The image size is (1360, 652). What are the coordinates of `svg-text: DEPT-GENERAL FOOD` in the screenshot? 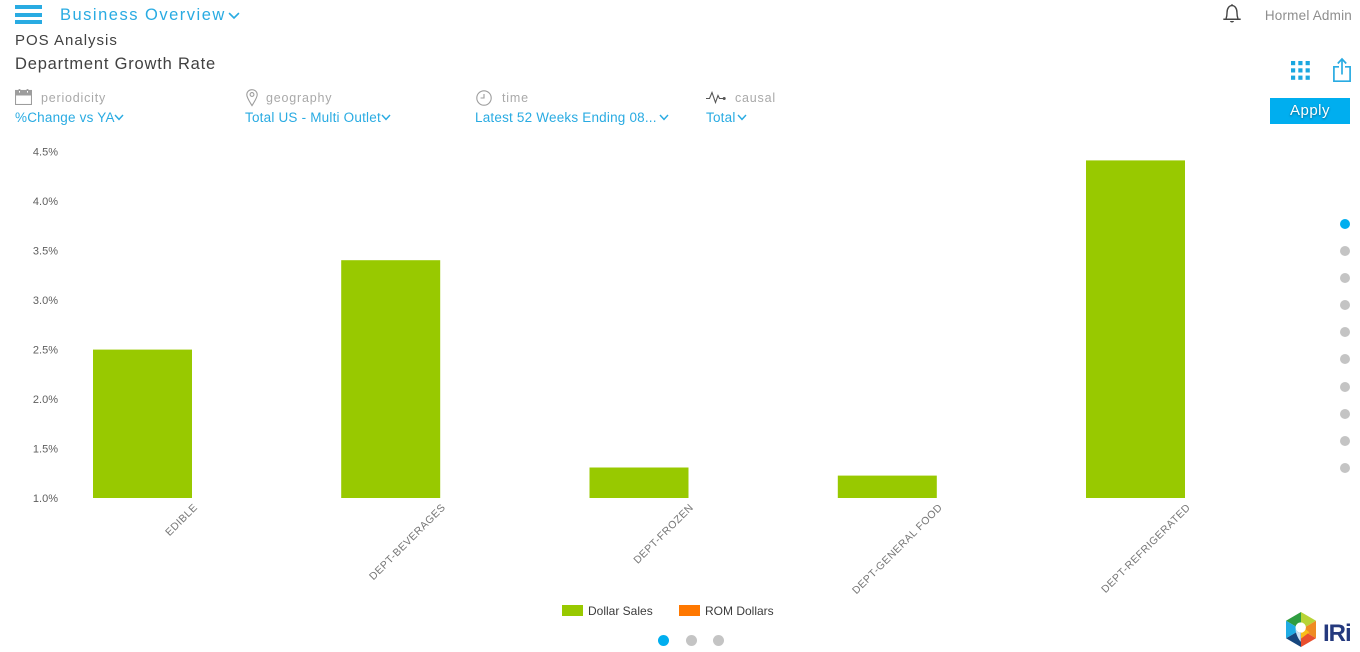 It's located at (897, 549).